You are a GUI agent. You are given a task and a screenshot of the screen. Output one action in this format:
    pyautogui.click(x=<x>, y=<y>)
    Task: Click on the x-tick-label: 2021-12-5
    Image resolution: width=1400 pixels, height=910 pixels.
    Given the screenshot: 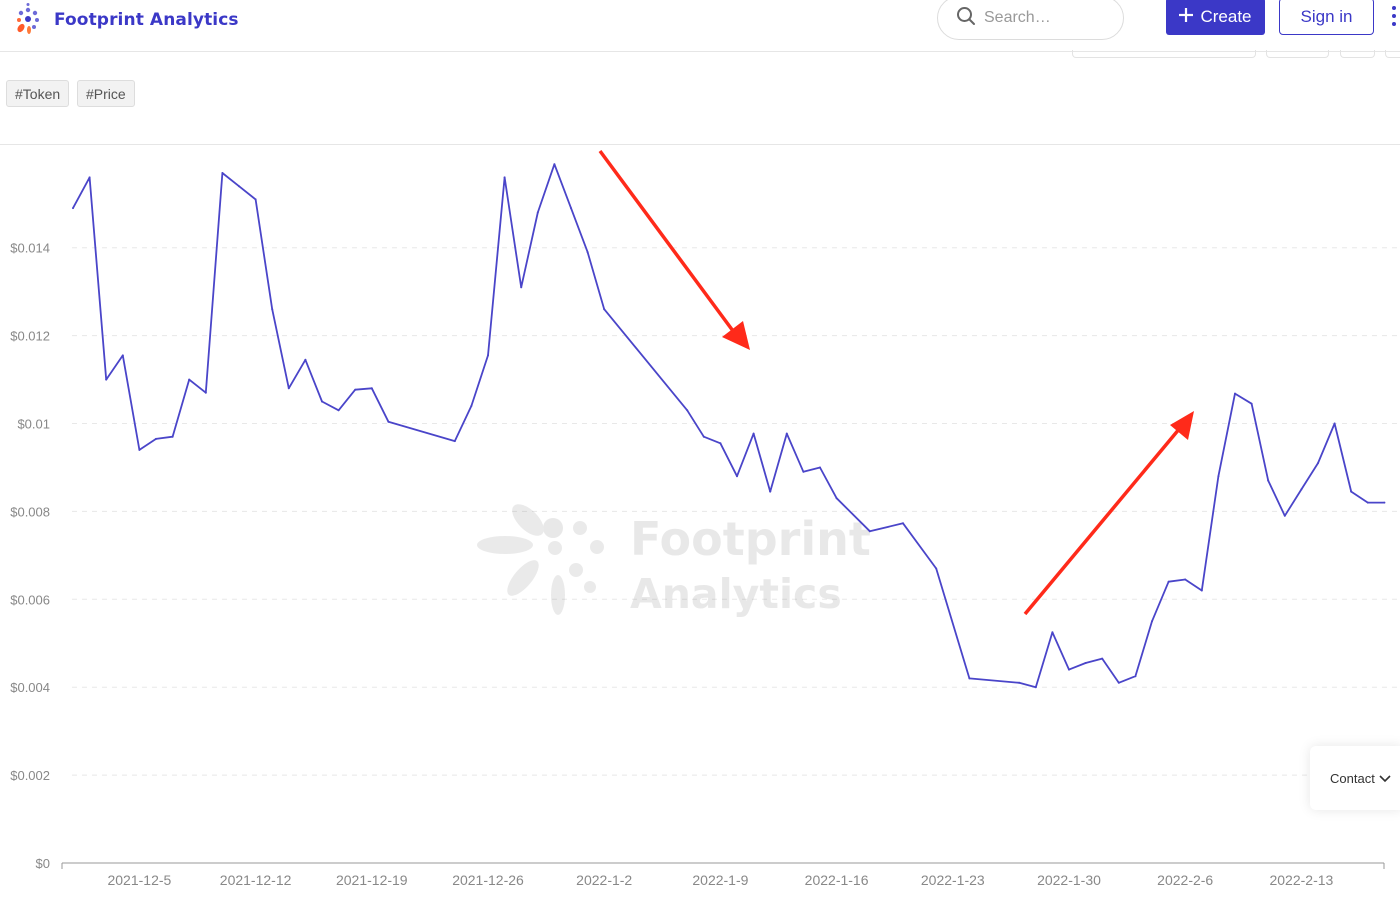 What is the action you would take?
    pyautogui.click(x=139, y=880)
    